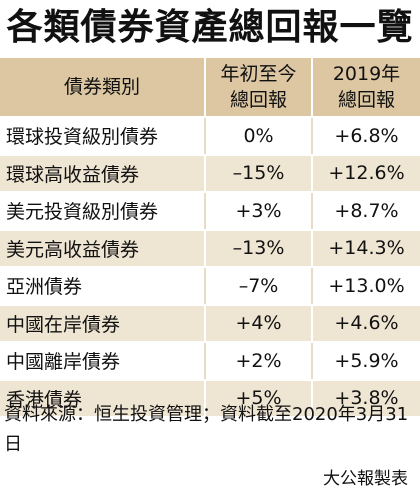 The image size is (420, 500). I want to click on header-category-label: 債券類別, so click(102, 87).